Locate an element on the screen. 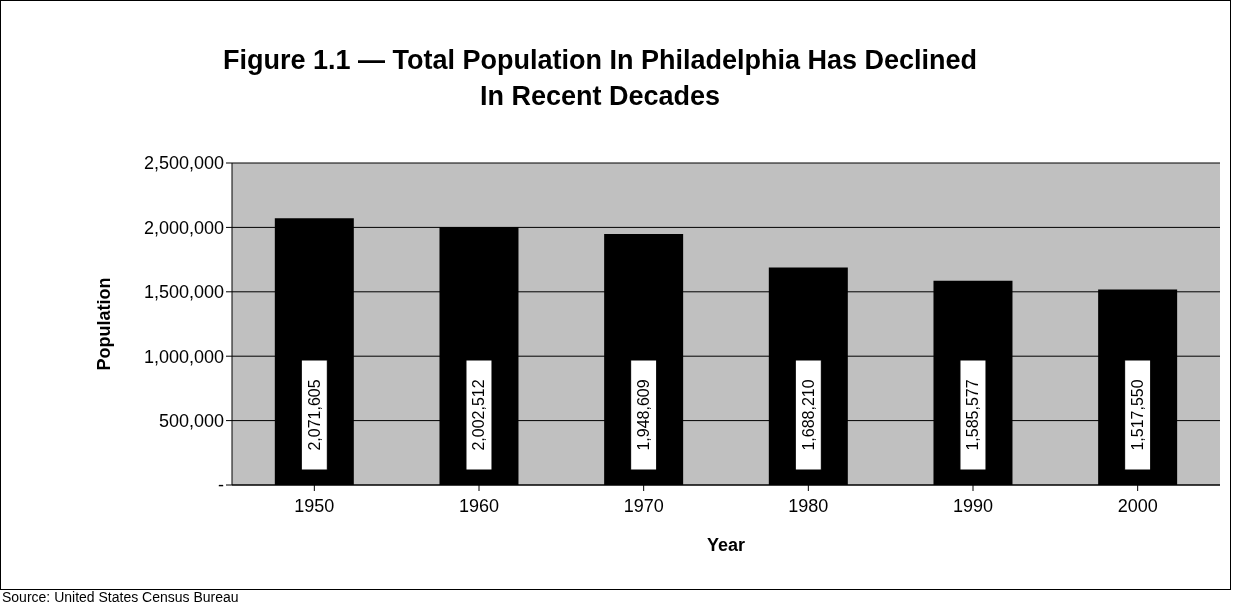 This screenshot has width=1233, height=605. x-tick-label: 1950 is located at coordinates (314, 505).